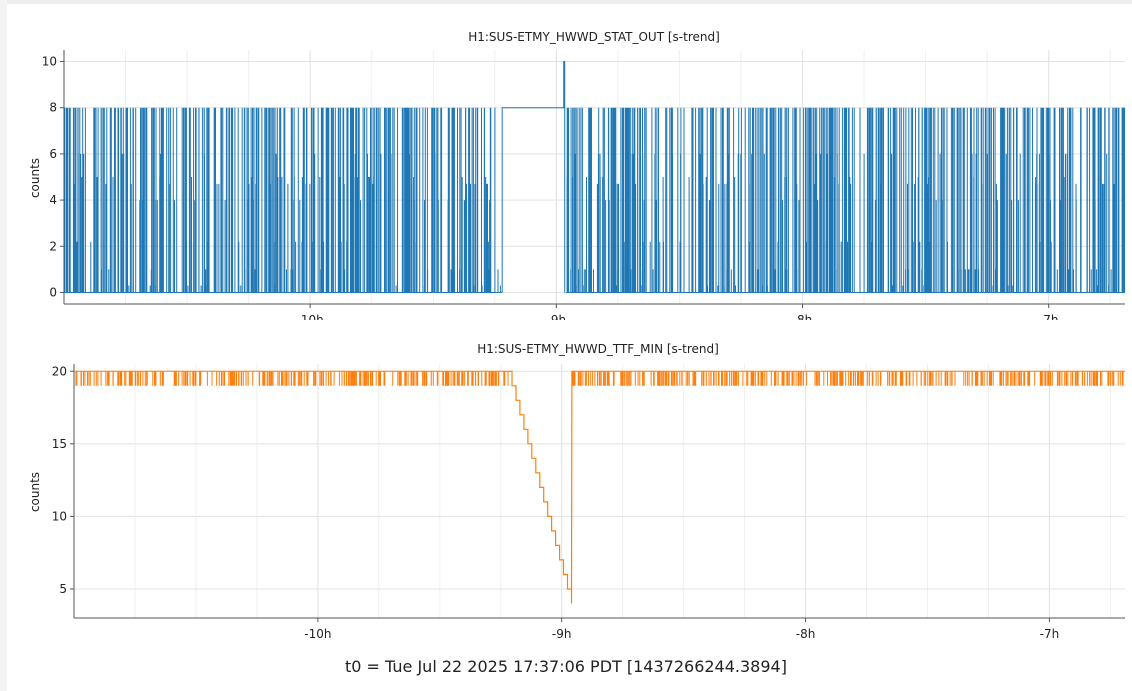  Describe the element at coordinates (53, 292) in the screenshot. I see `y-tick-label: 0` at that location.